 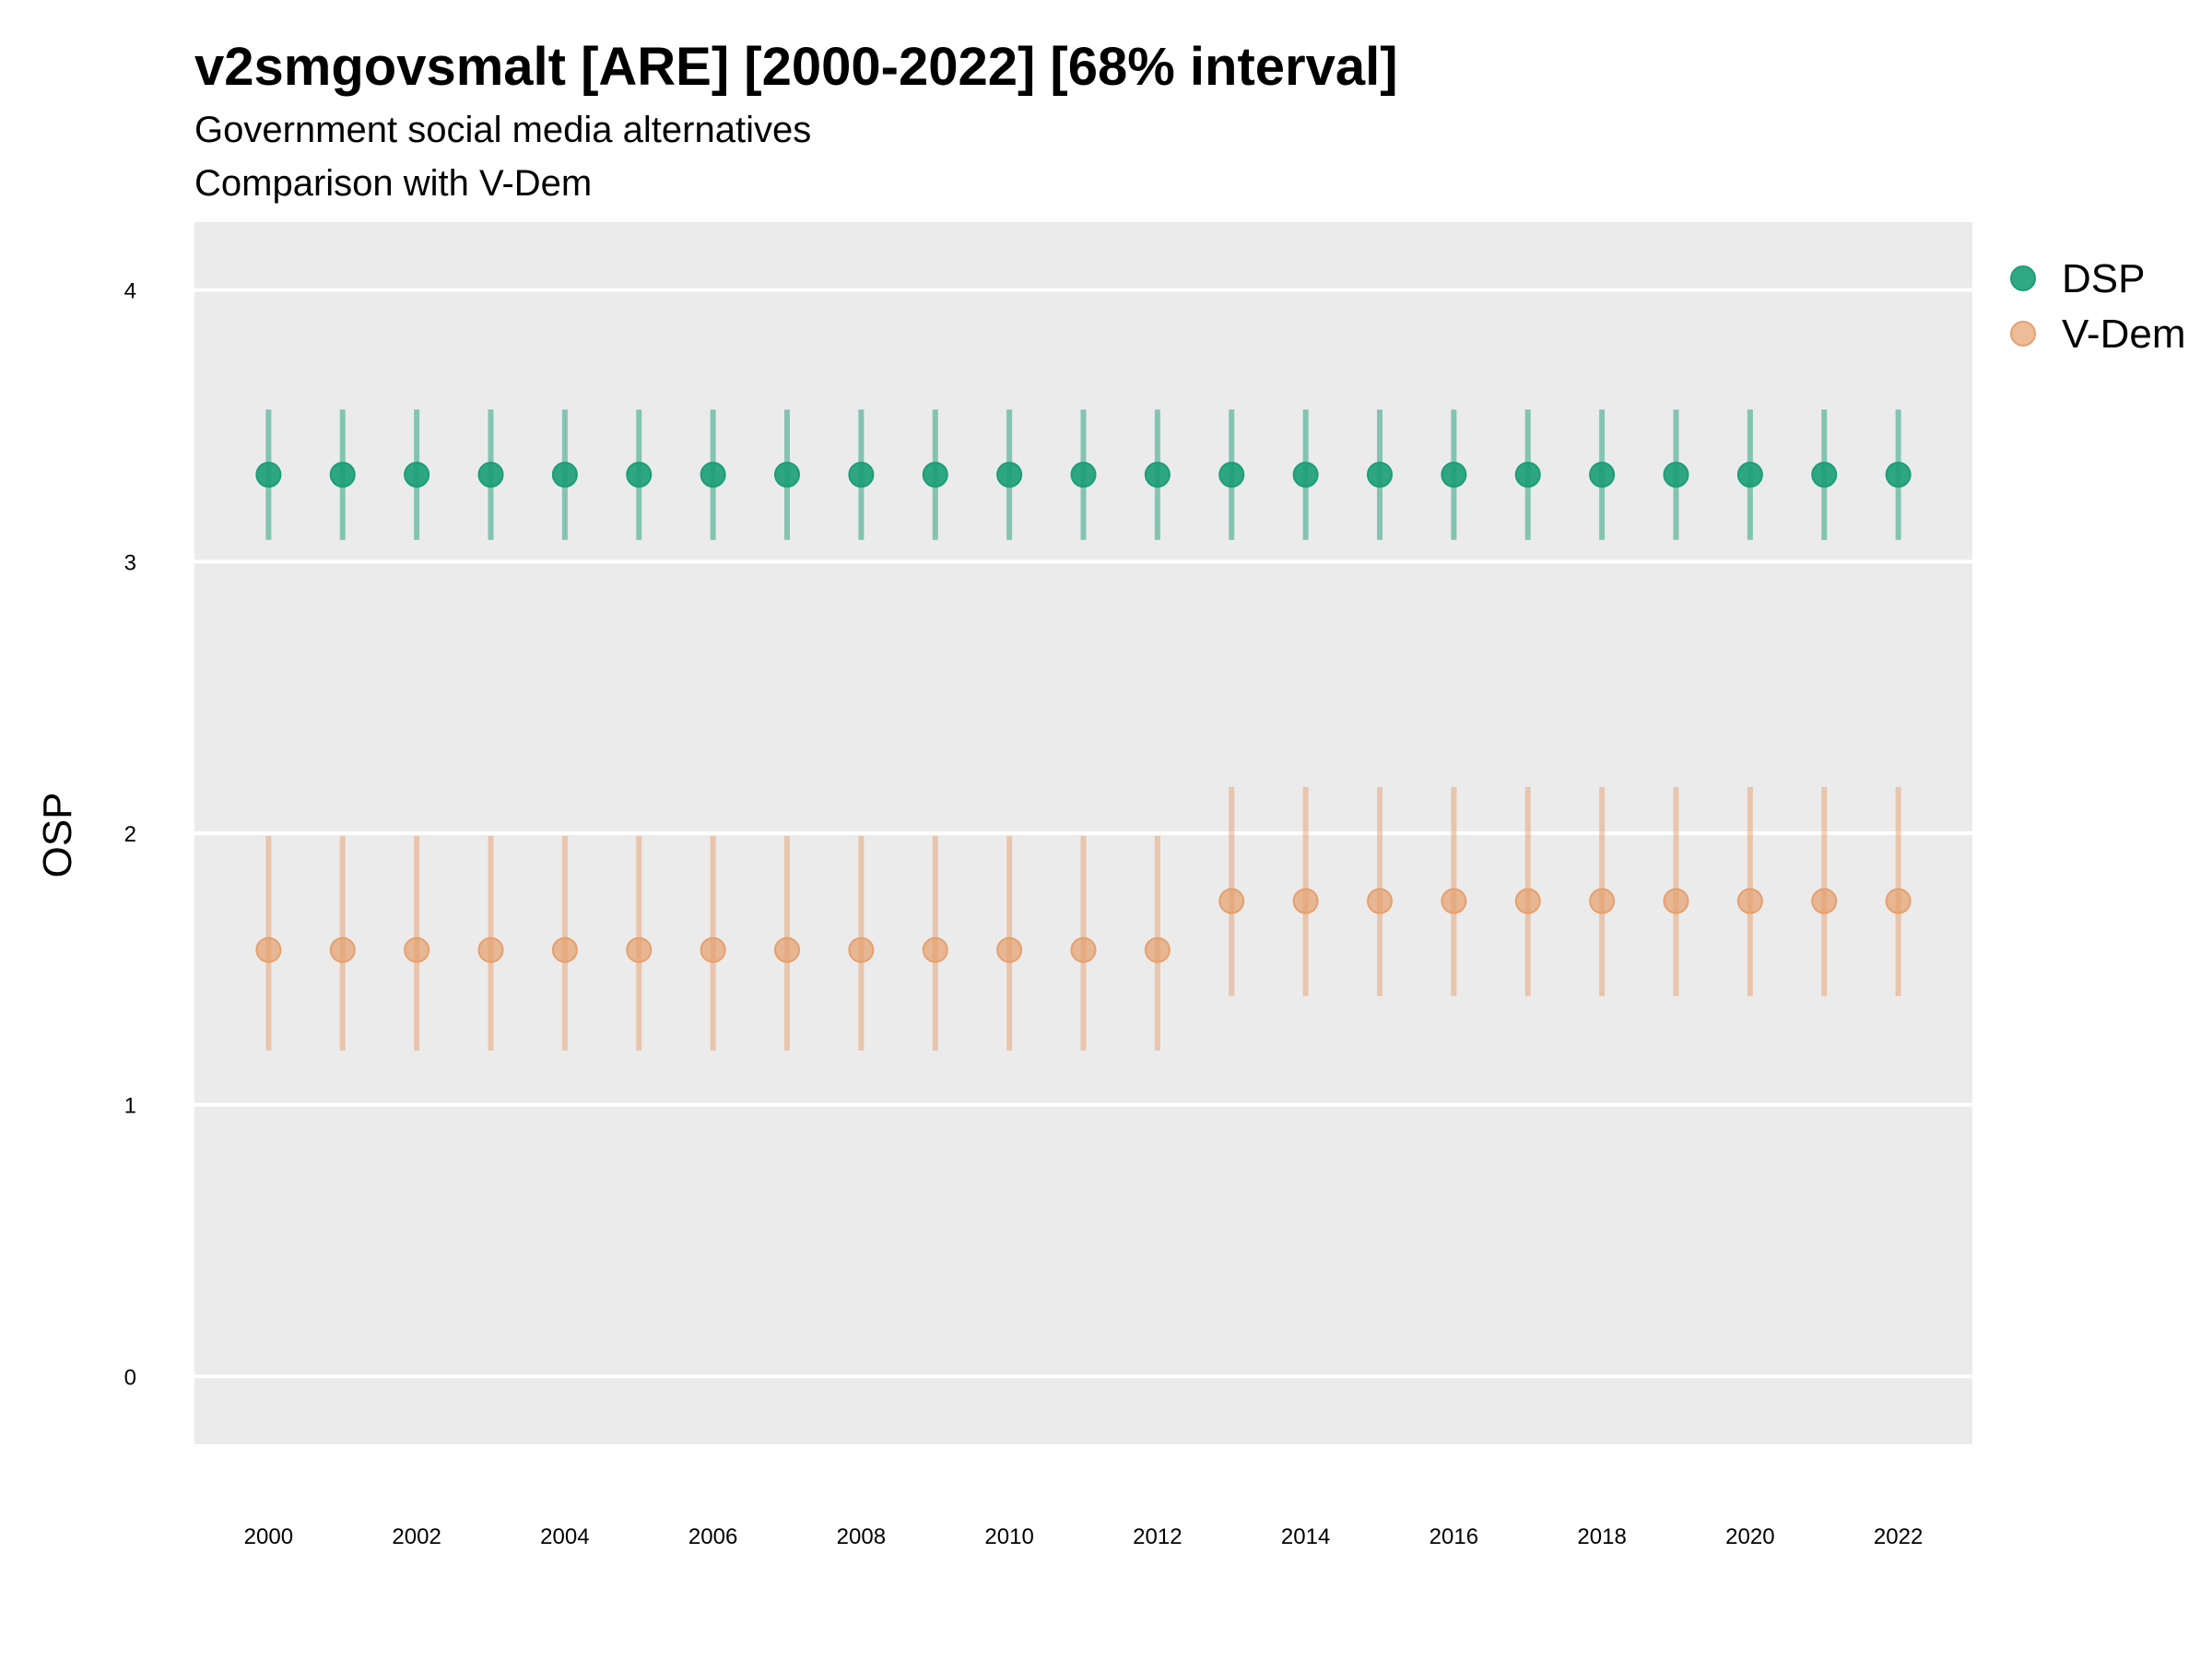 What do you see at coordinates (57, 835) in the screenshot?
I see `y-axis-title: OSP` at bounding box center [57, 835].